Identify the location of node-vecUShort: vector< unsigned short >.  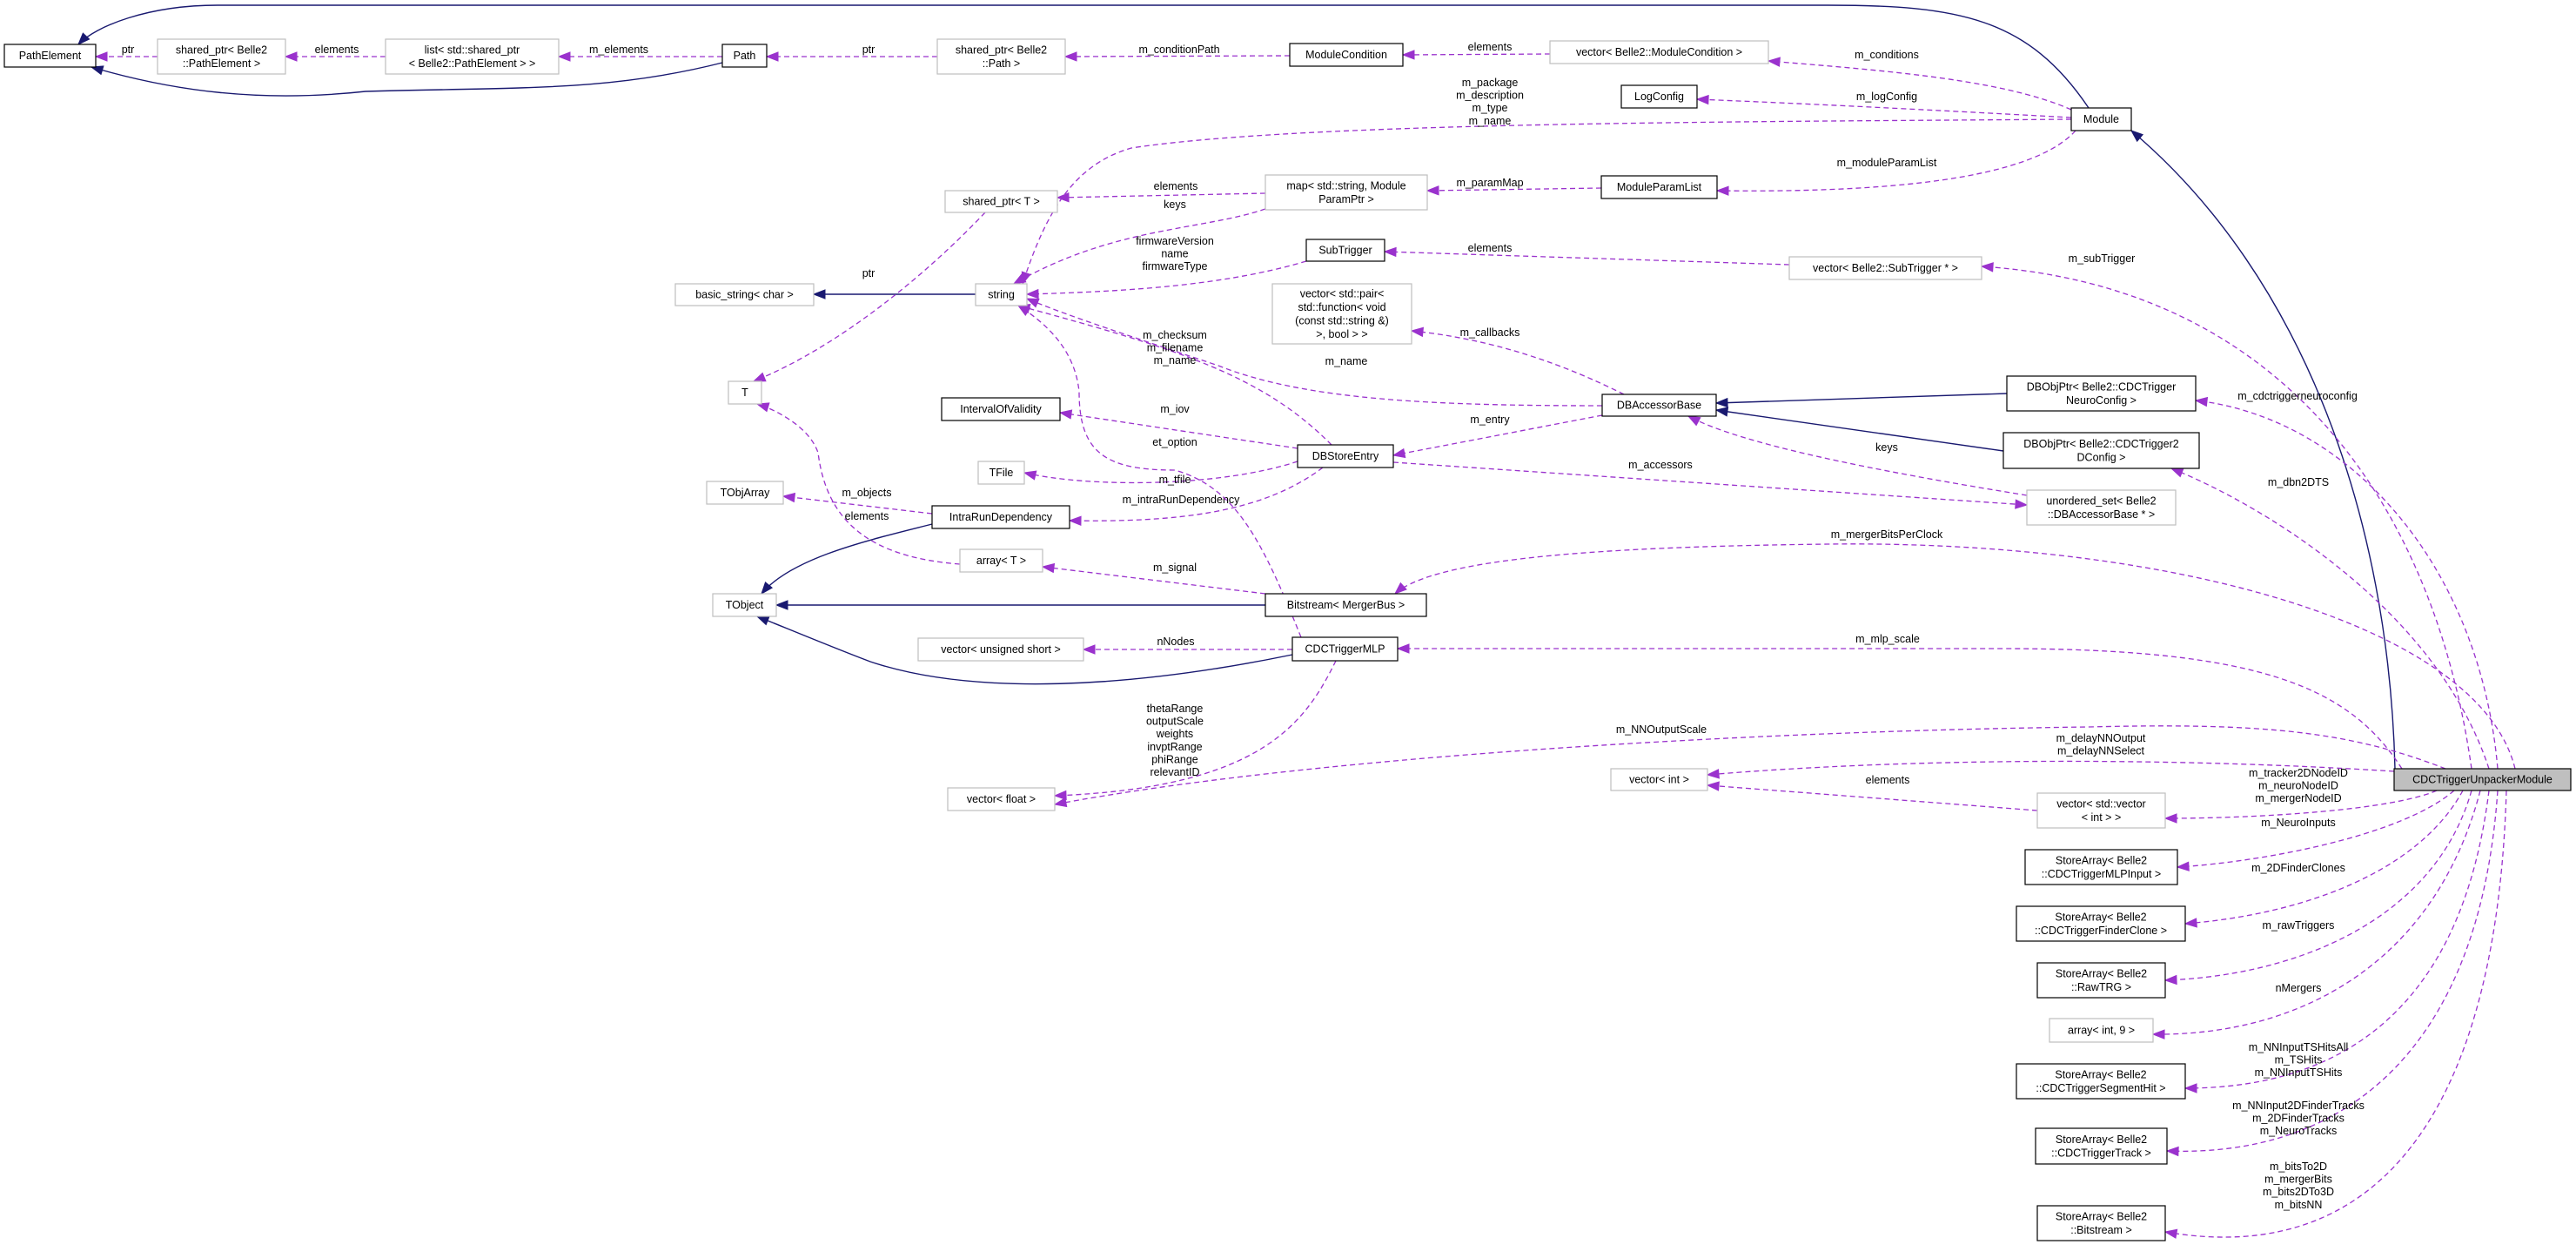
(1000, 649).